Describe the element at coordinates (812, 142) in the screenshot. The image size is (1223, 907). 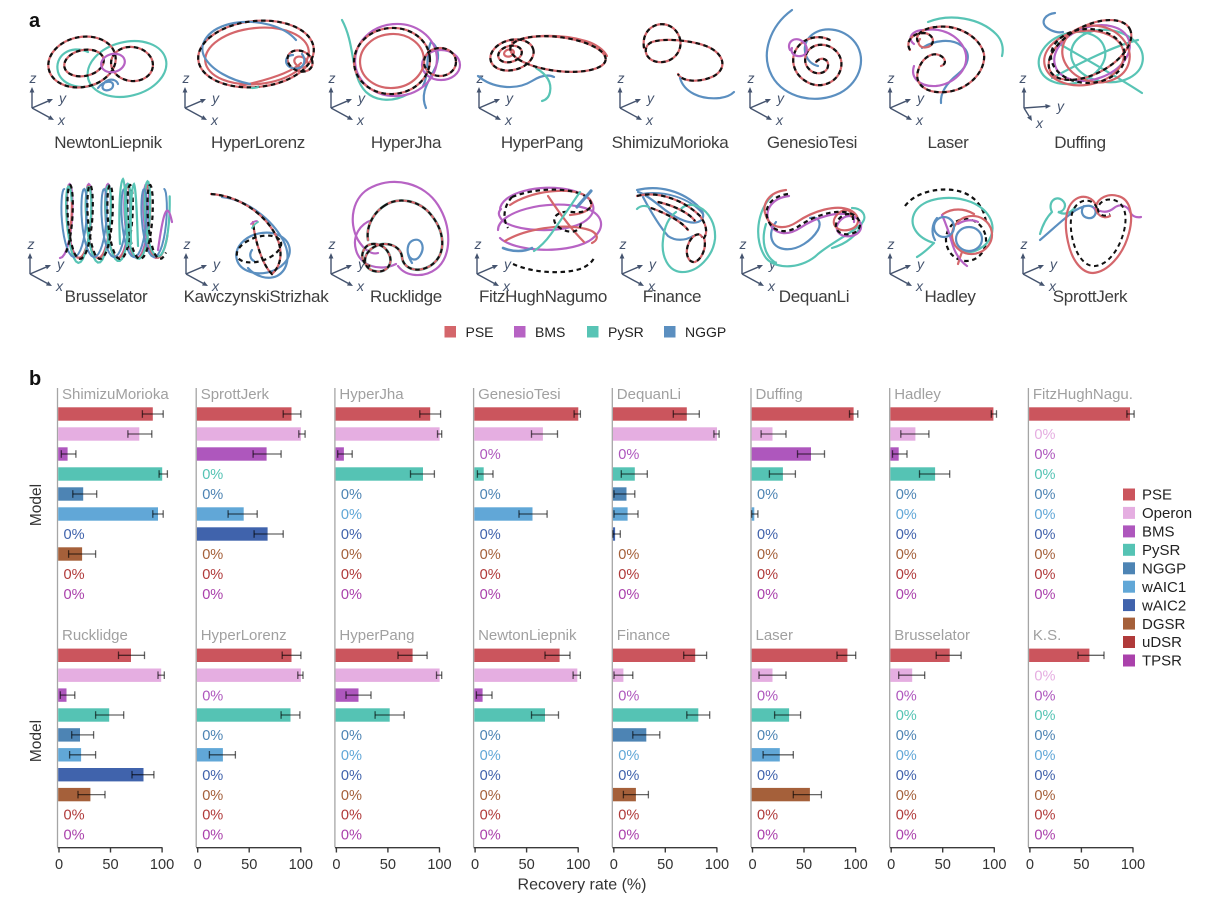
I see `svg-text: GenesioTesi` at that location.